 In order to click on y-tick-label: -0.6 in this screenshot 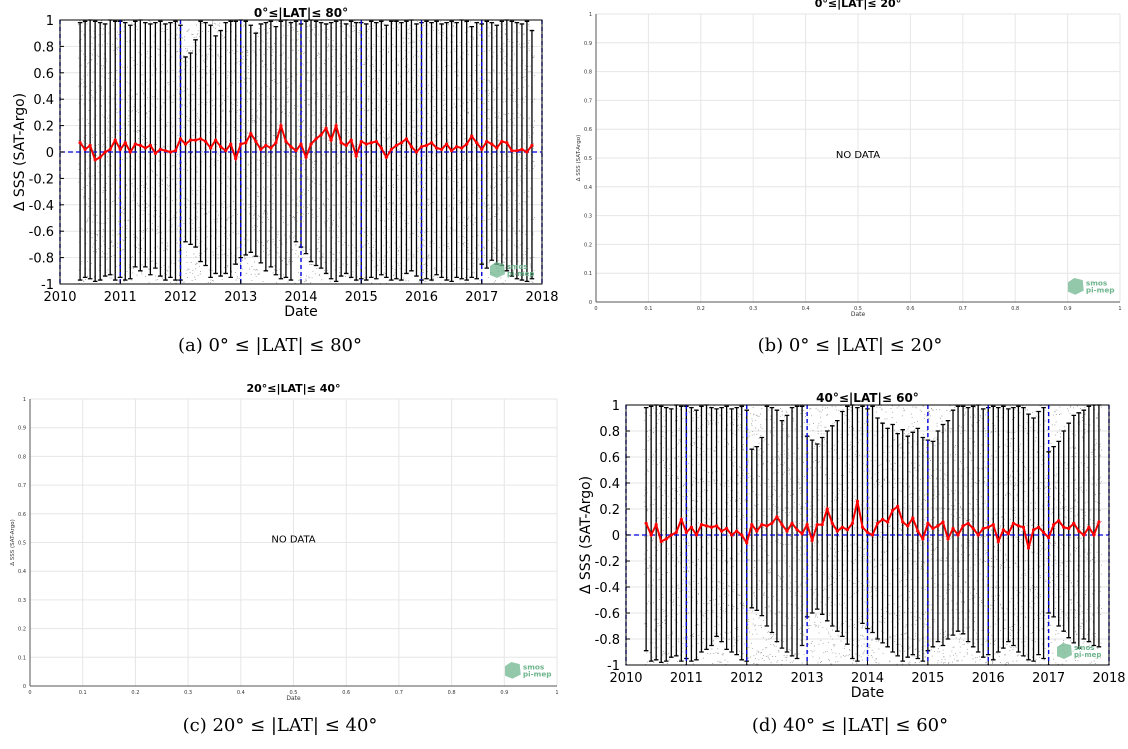, I will do `click(41, 232)`.